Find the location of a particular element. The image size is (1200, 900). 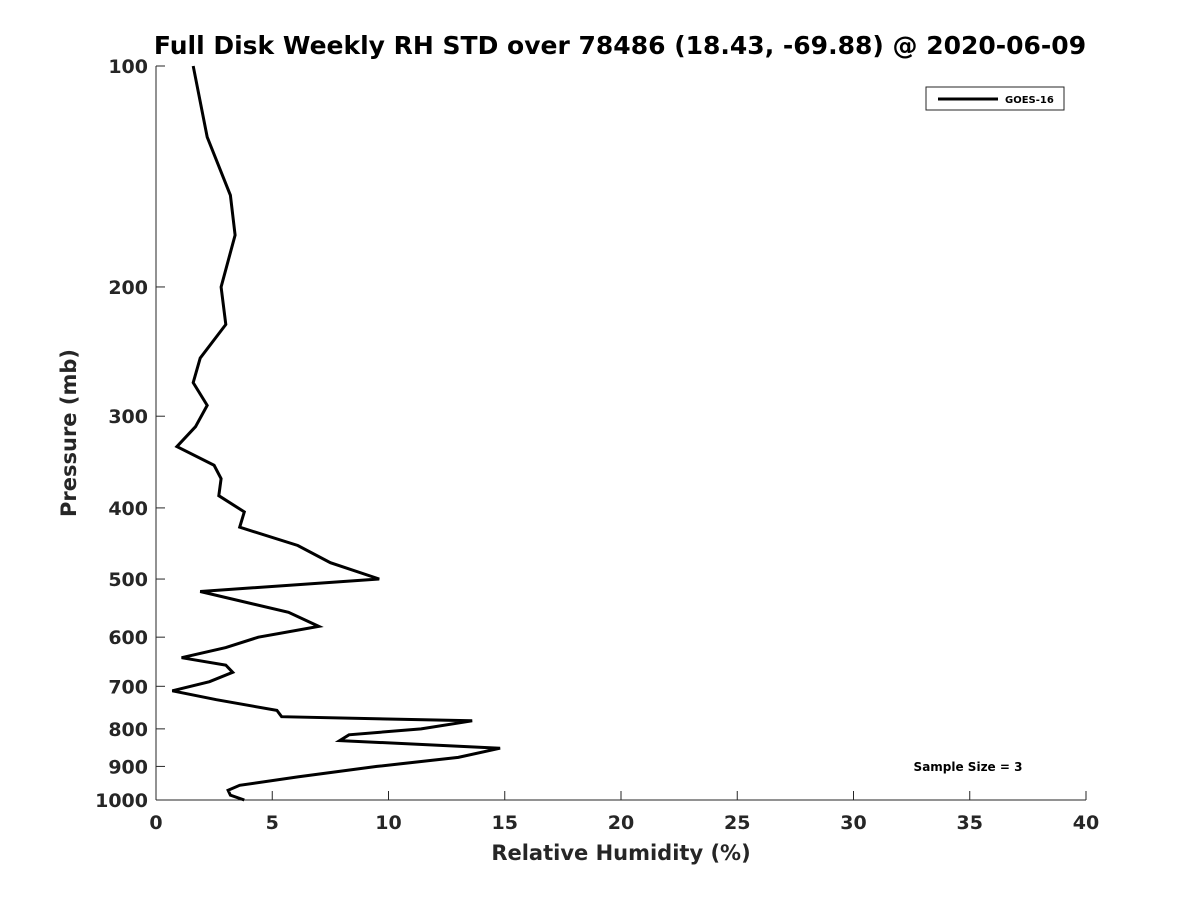

y-axis-label: Pressure (mb) is located at coordinates (69, 433).